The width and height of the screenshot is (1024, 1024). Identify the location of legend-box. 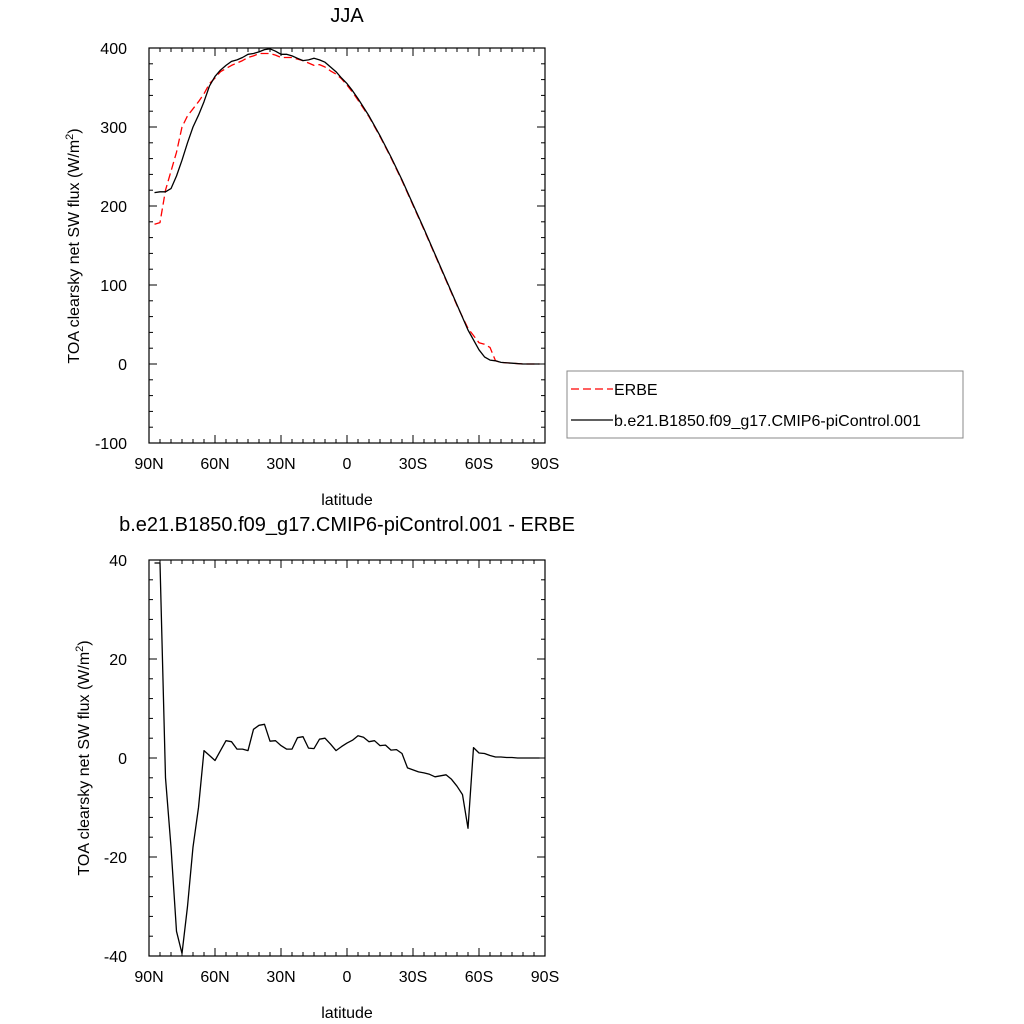
(765, 404).